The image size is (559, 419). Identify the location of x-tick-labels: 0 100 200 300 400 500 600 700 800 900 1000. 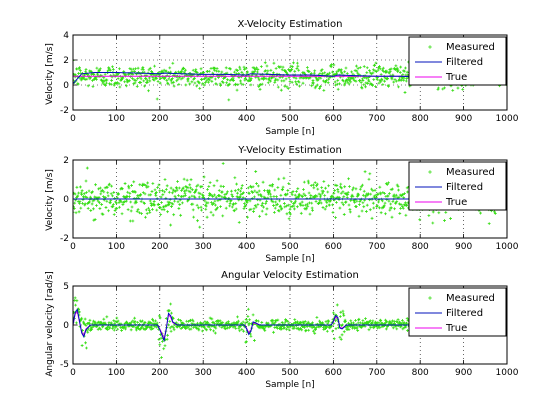
(294, 373).